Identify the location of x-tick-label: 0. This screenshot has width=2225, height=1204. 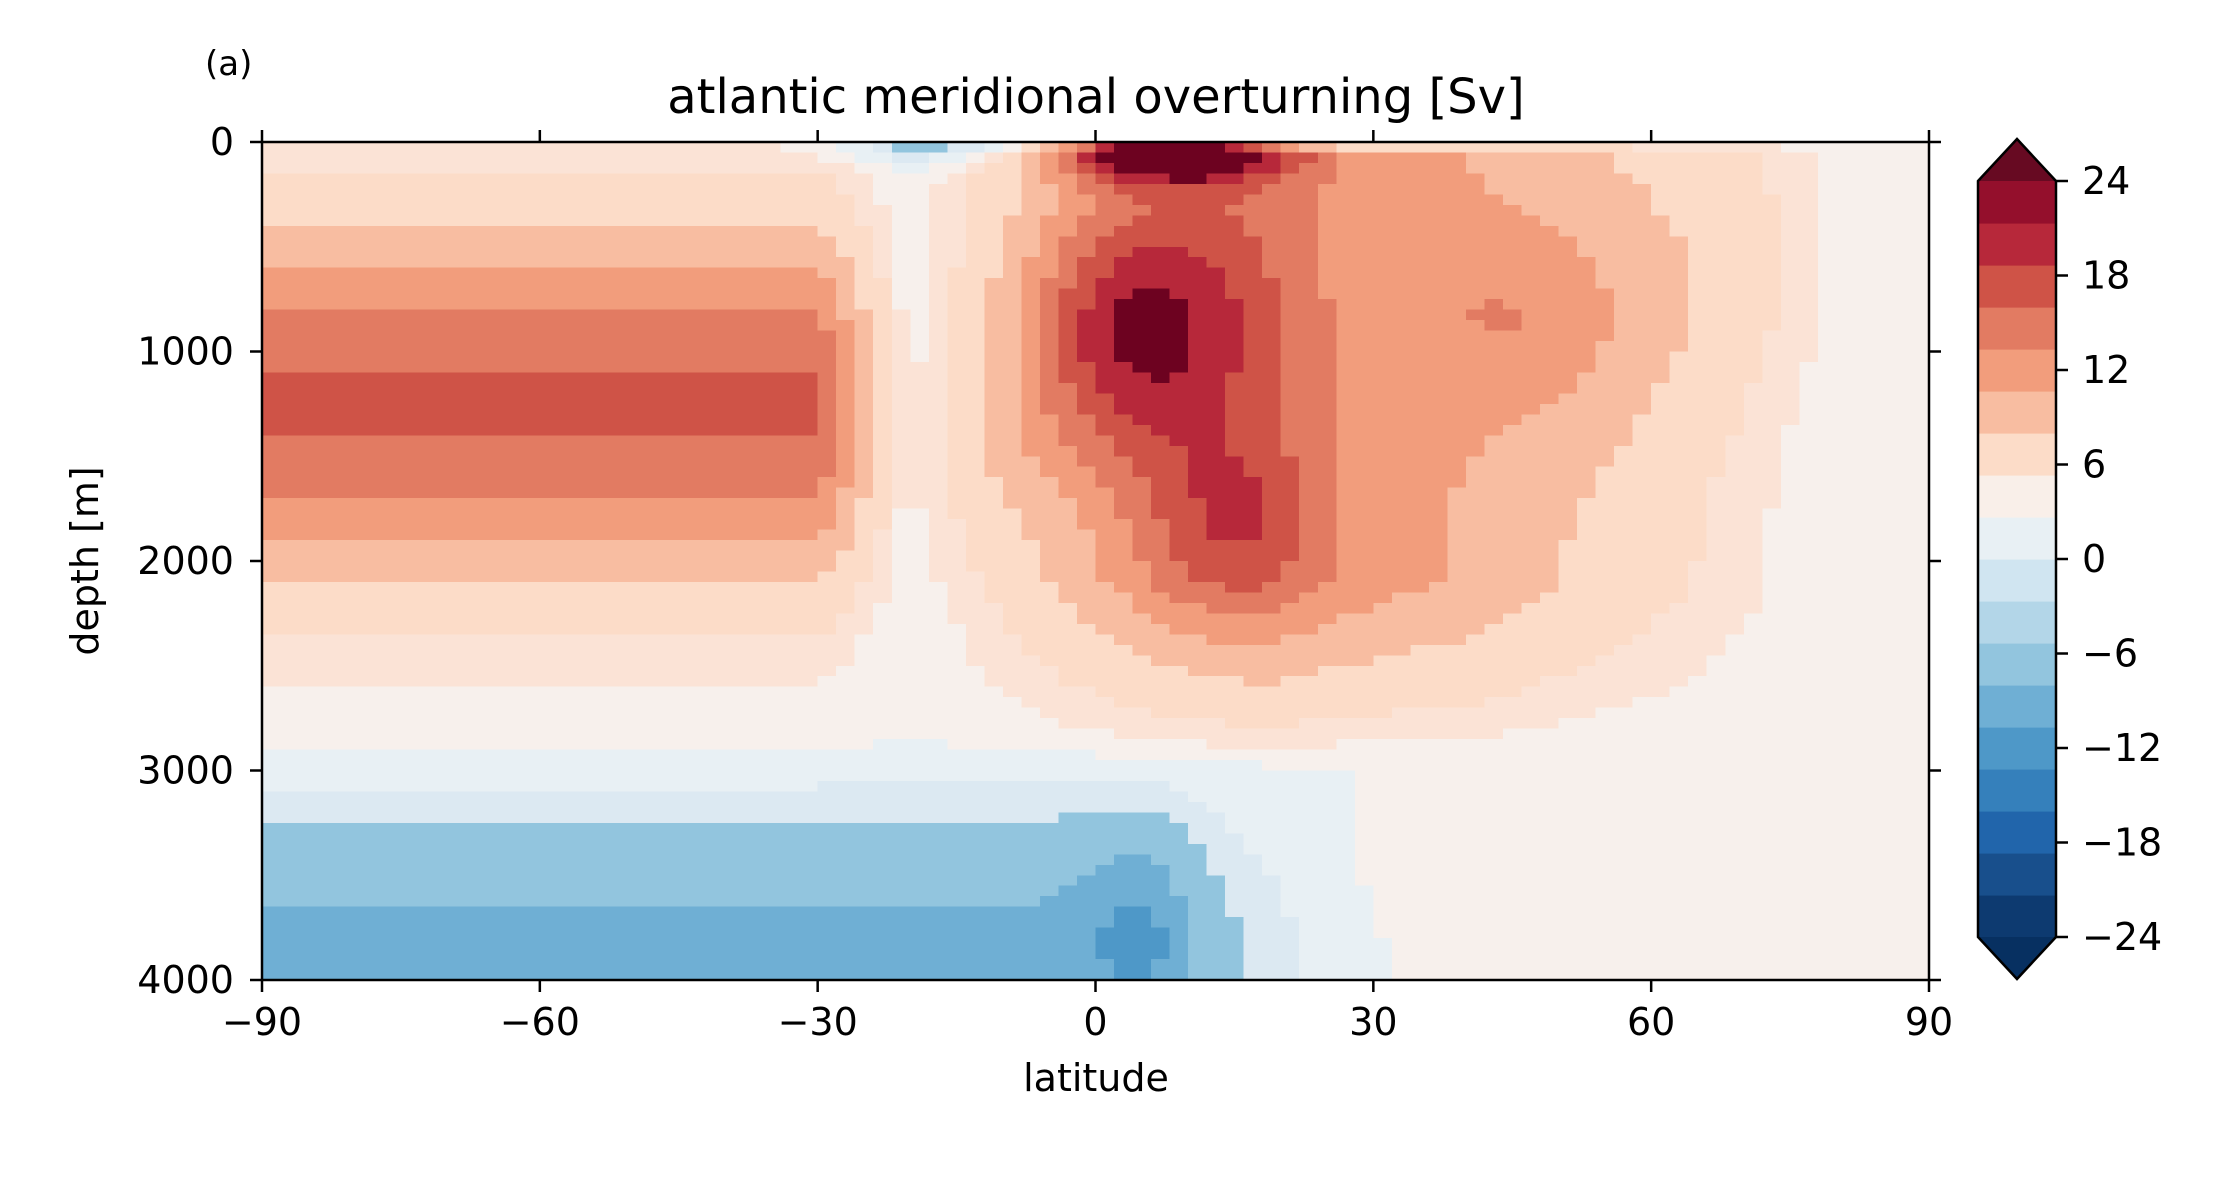
(1095, 1022).